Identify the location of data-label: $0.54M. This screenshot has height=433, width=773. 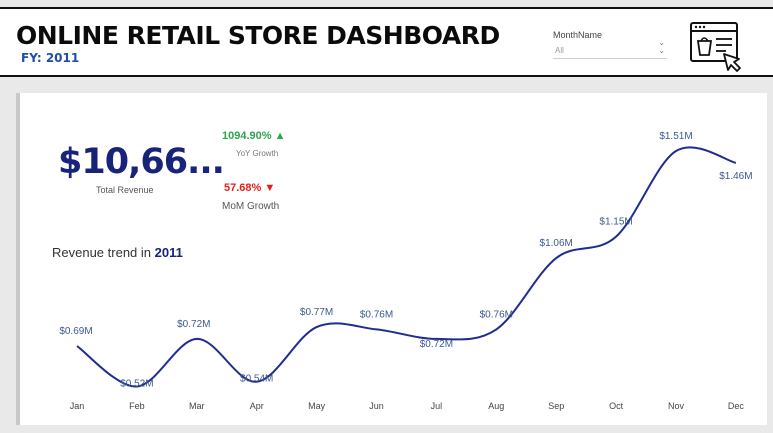
(256, 379).